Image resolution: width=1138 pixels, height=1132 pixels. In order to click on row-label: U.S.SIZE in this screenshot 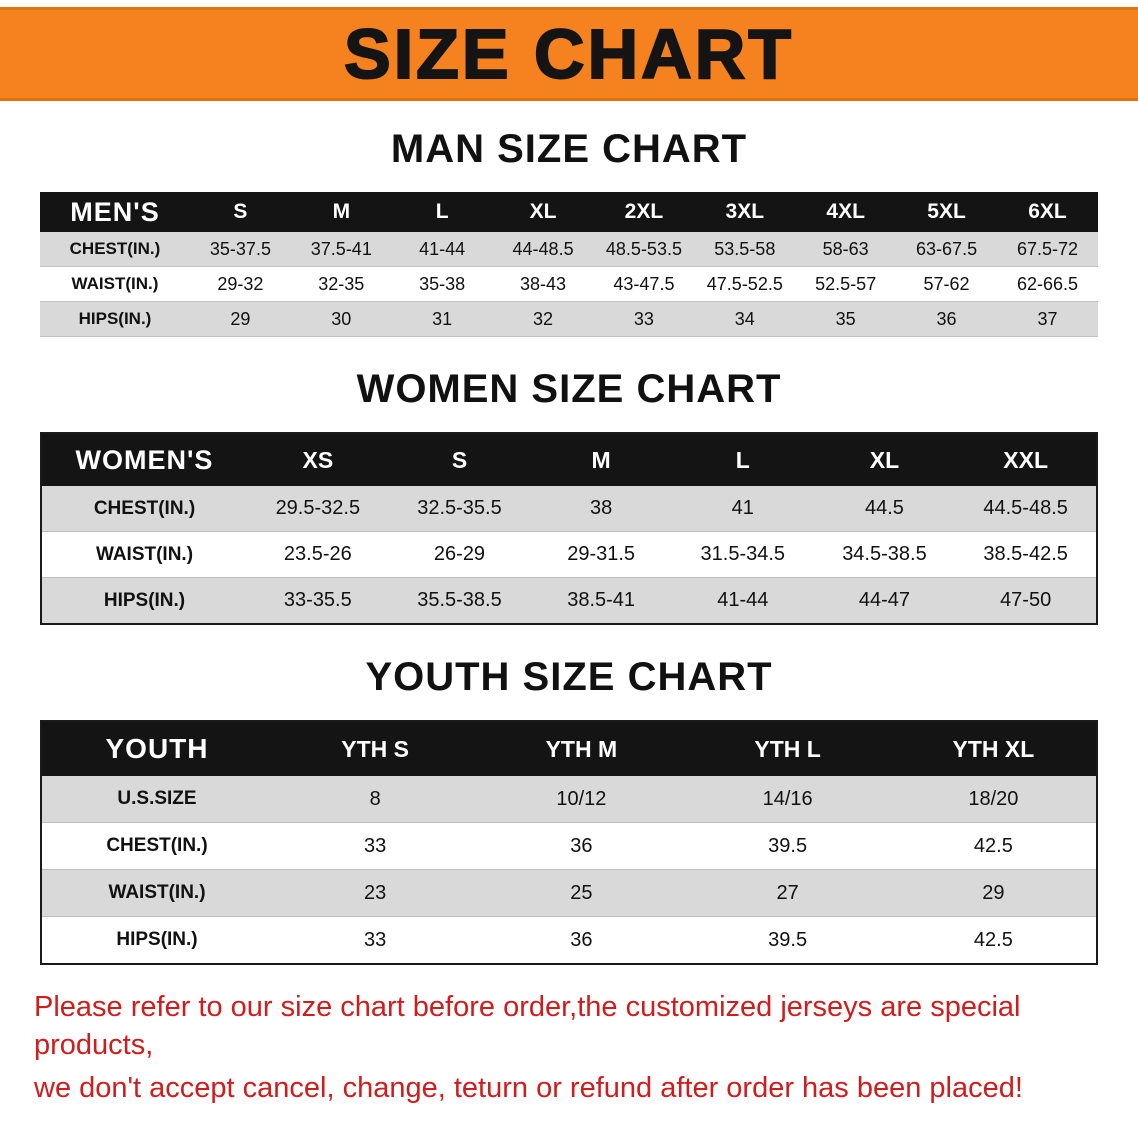, I will do `click(156, 799)`.